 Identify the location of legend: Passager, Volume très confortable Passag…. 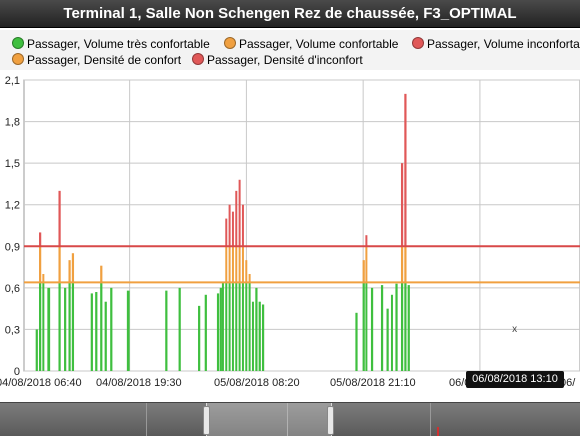
(290, 50).